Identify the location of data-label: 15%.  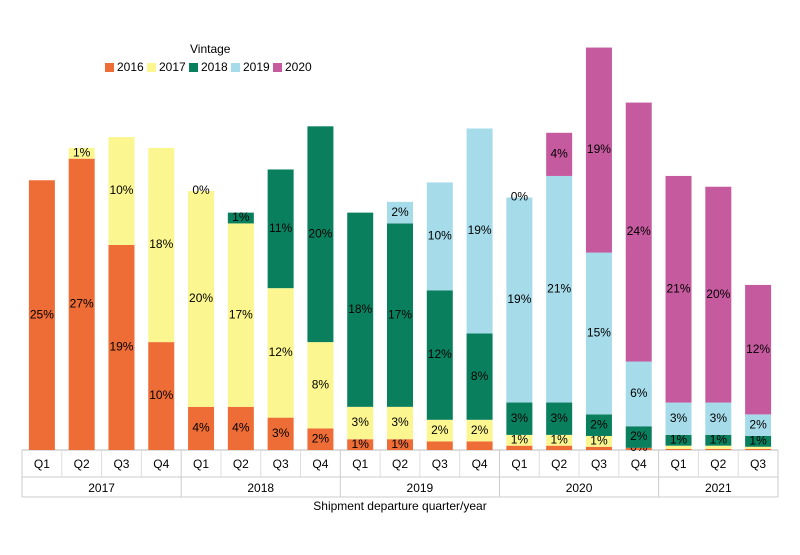
(599, 333).